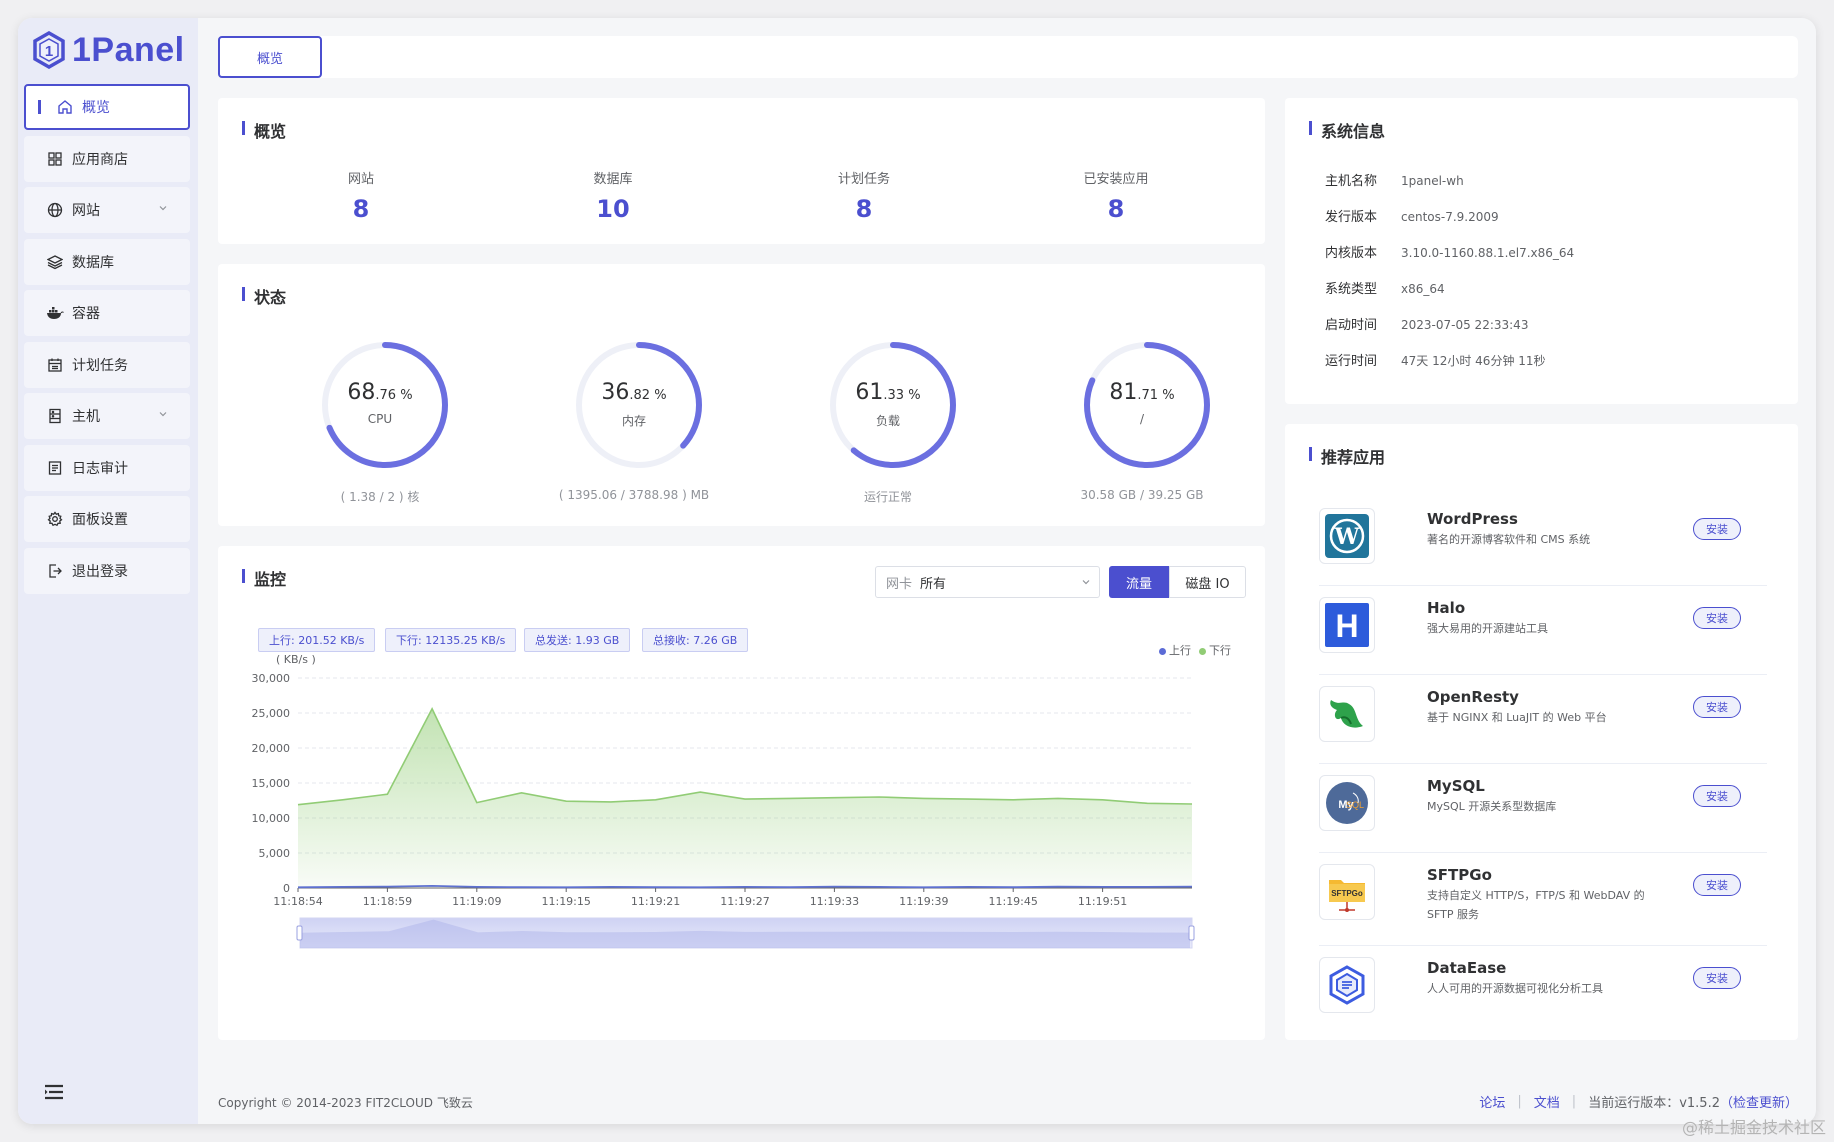 Image resolution: width=1834 pixels, height=1142 pixels. I want to click on sidebar-item-overview: 概览, so click(107, 107).